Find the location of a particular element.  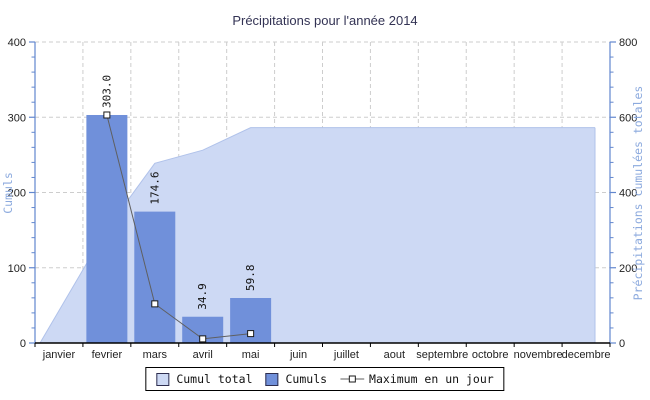

line-marker-icon is located at coordinates (352, 379).